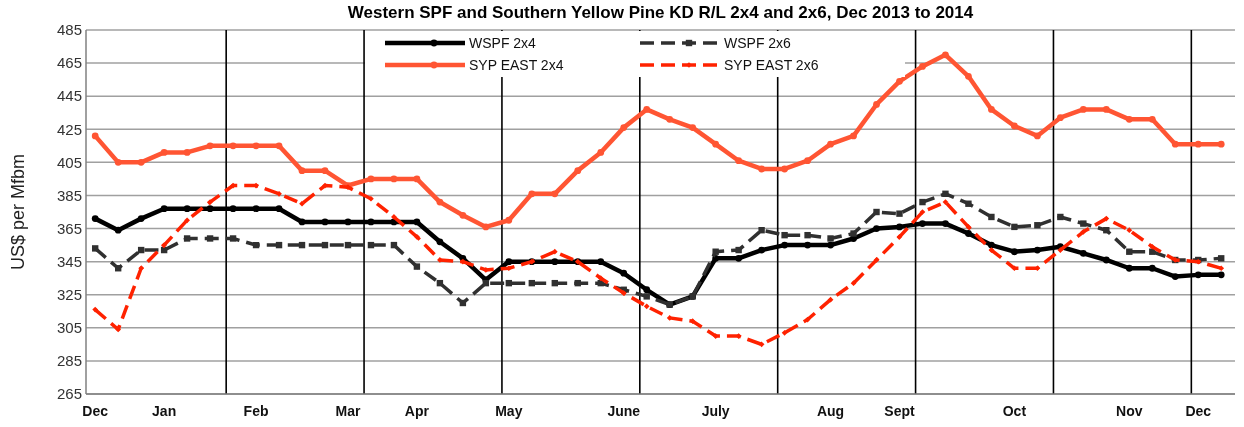 This screenshot has height=427, width=1244. What do you see at coordinates (899, 411) in the screenshot?
I see `x-tick-label: Sept` at bounding box center [899, 411].